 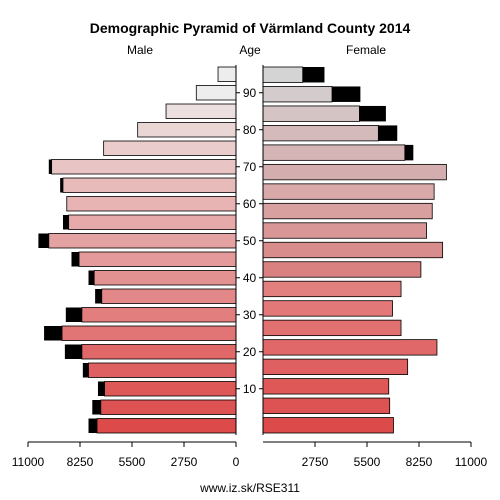 What do you see at coordinates (140, 50) in the screenshot?
I see `male-label: Male` at bounding box center [140, 50].